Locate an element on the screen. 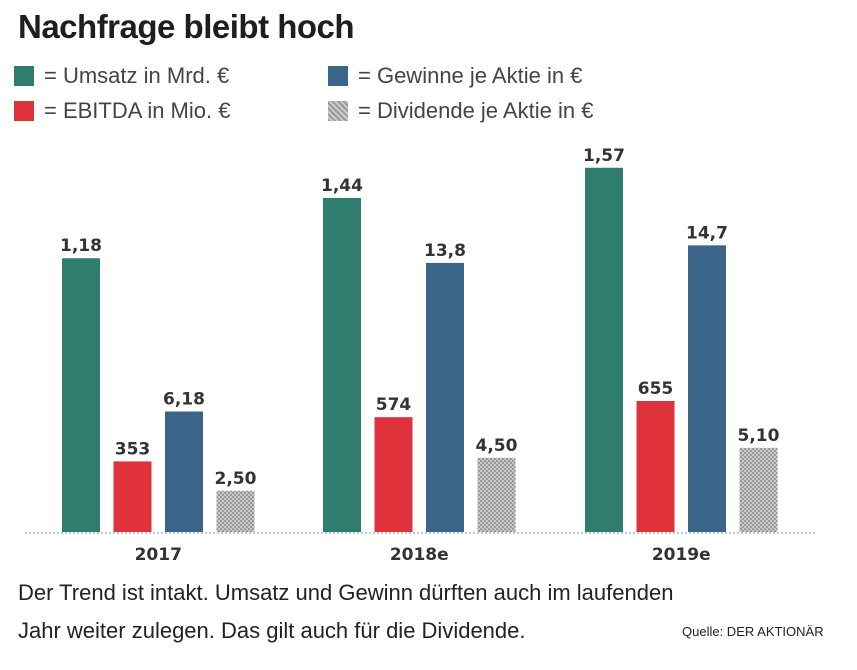 Image resolution: width=857 pixels, height=670 pixels. legend-item-dividende: = Dividende je Aktie in € is located at coordinates (460, 111).